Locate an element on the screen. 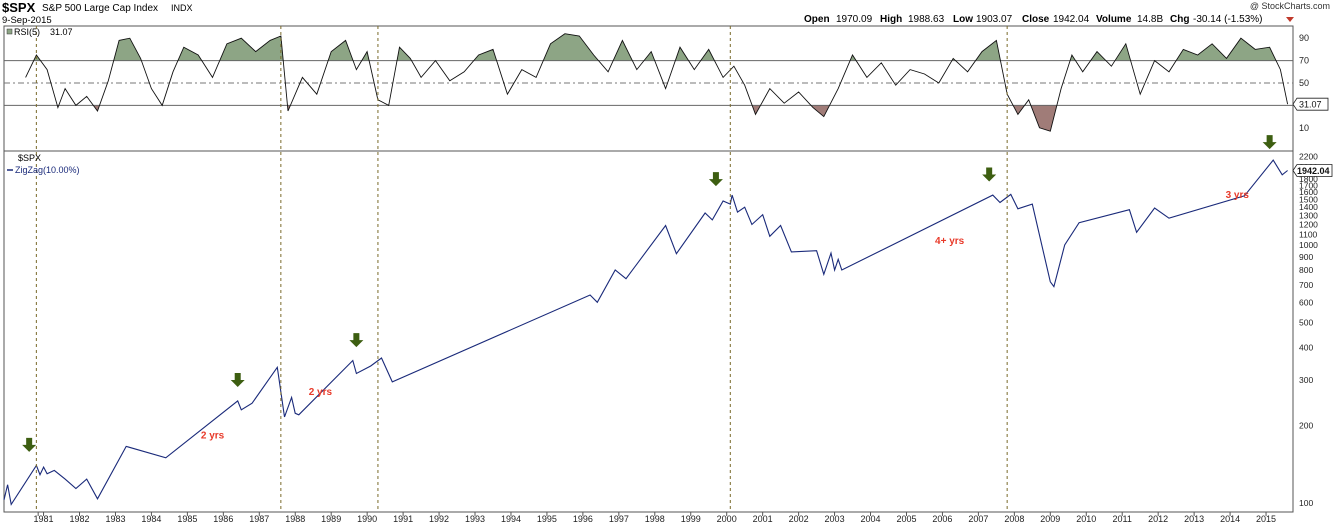 Image resolution: width=1333 pixels, height=525 pixels. rsi-tick-label: 90 is located at coordinates (1304, 38).